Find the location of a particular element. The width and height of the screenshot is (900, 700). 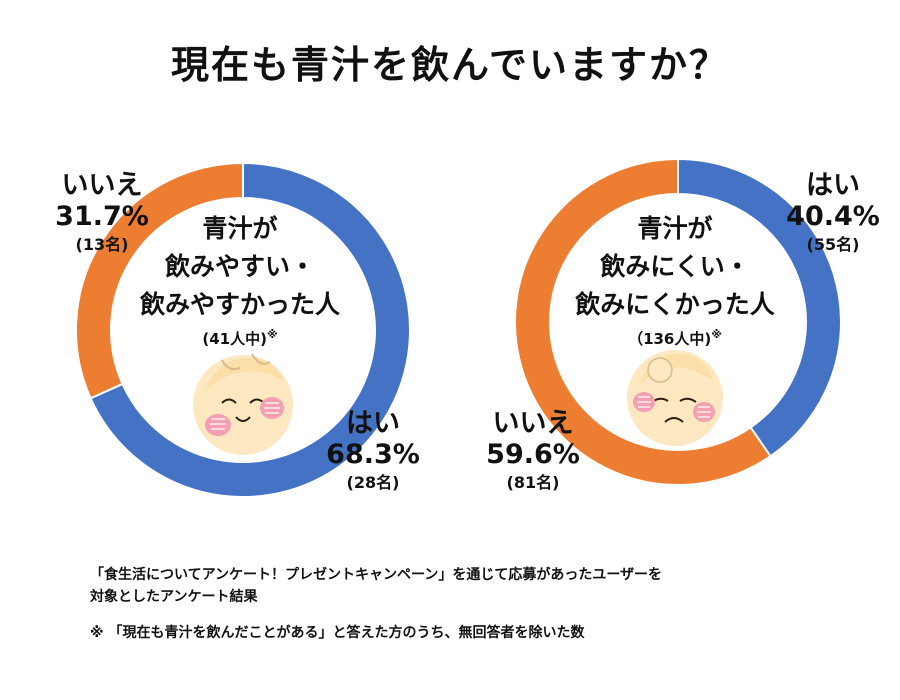

slice-label-yes-right: はい 40.4% (55名) is located at coordinates (833, 212).